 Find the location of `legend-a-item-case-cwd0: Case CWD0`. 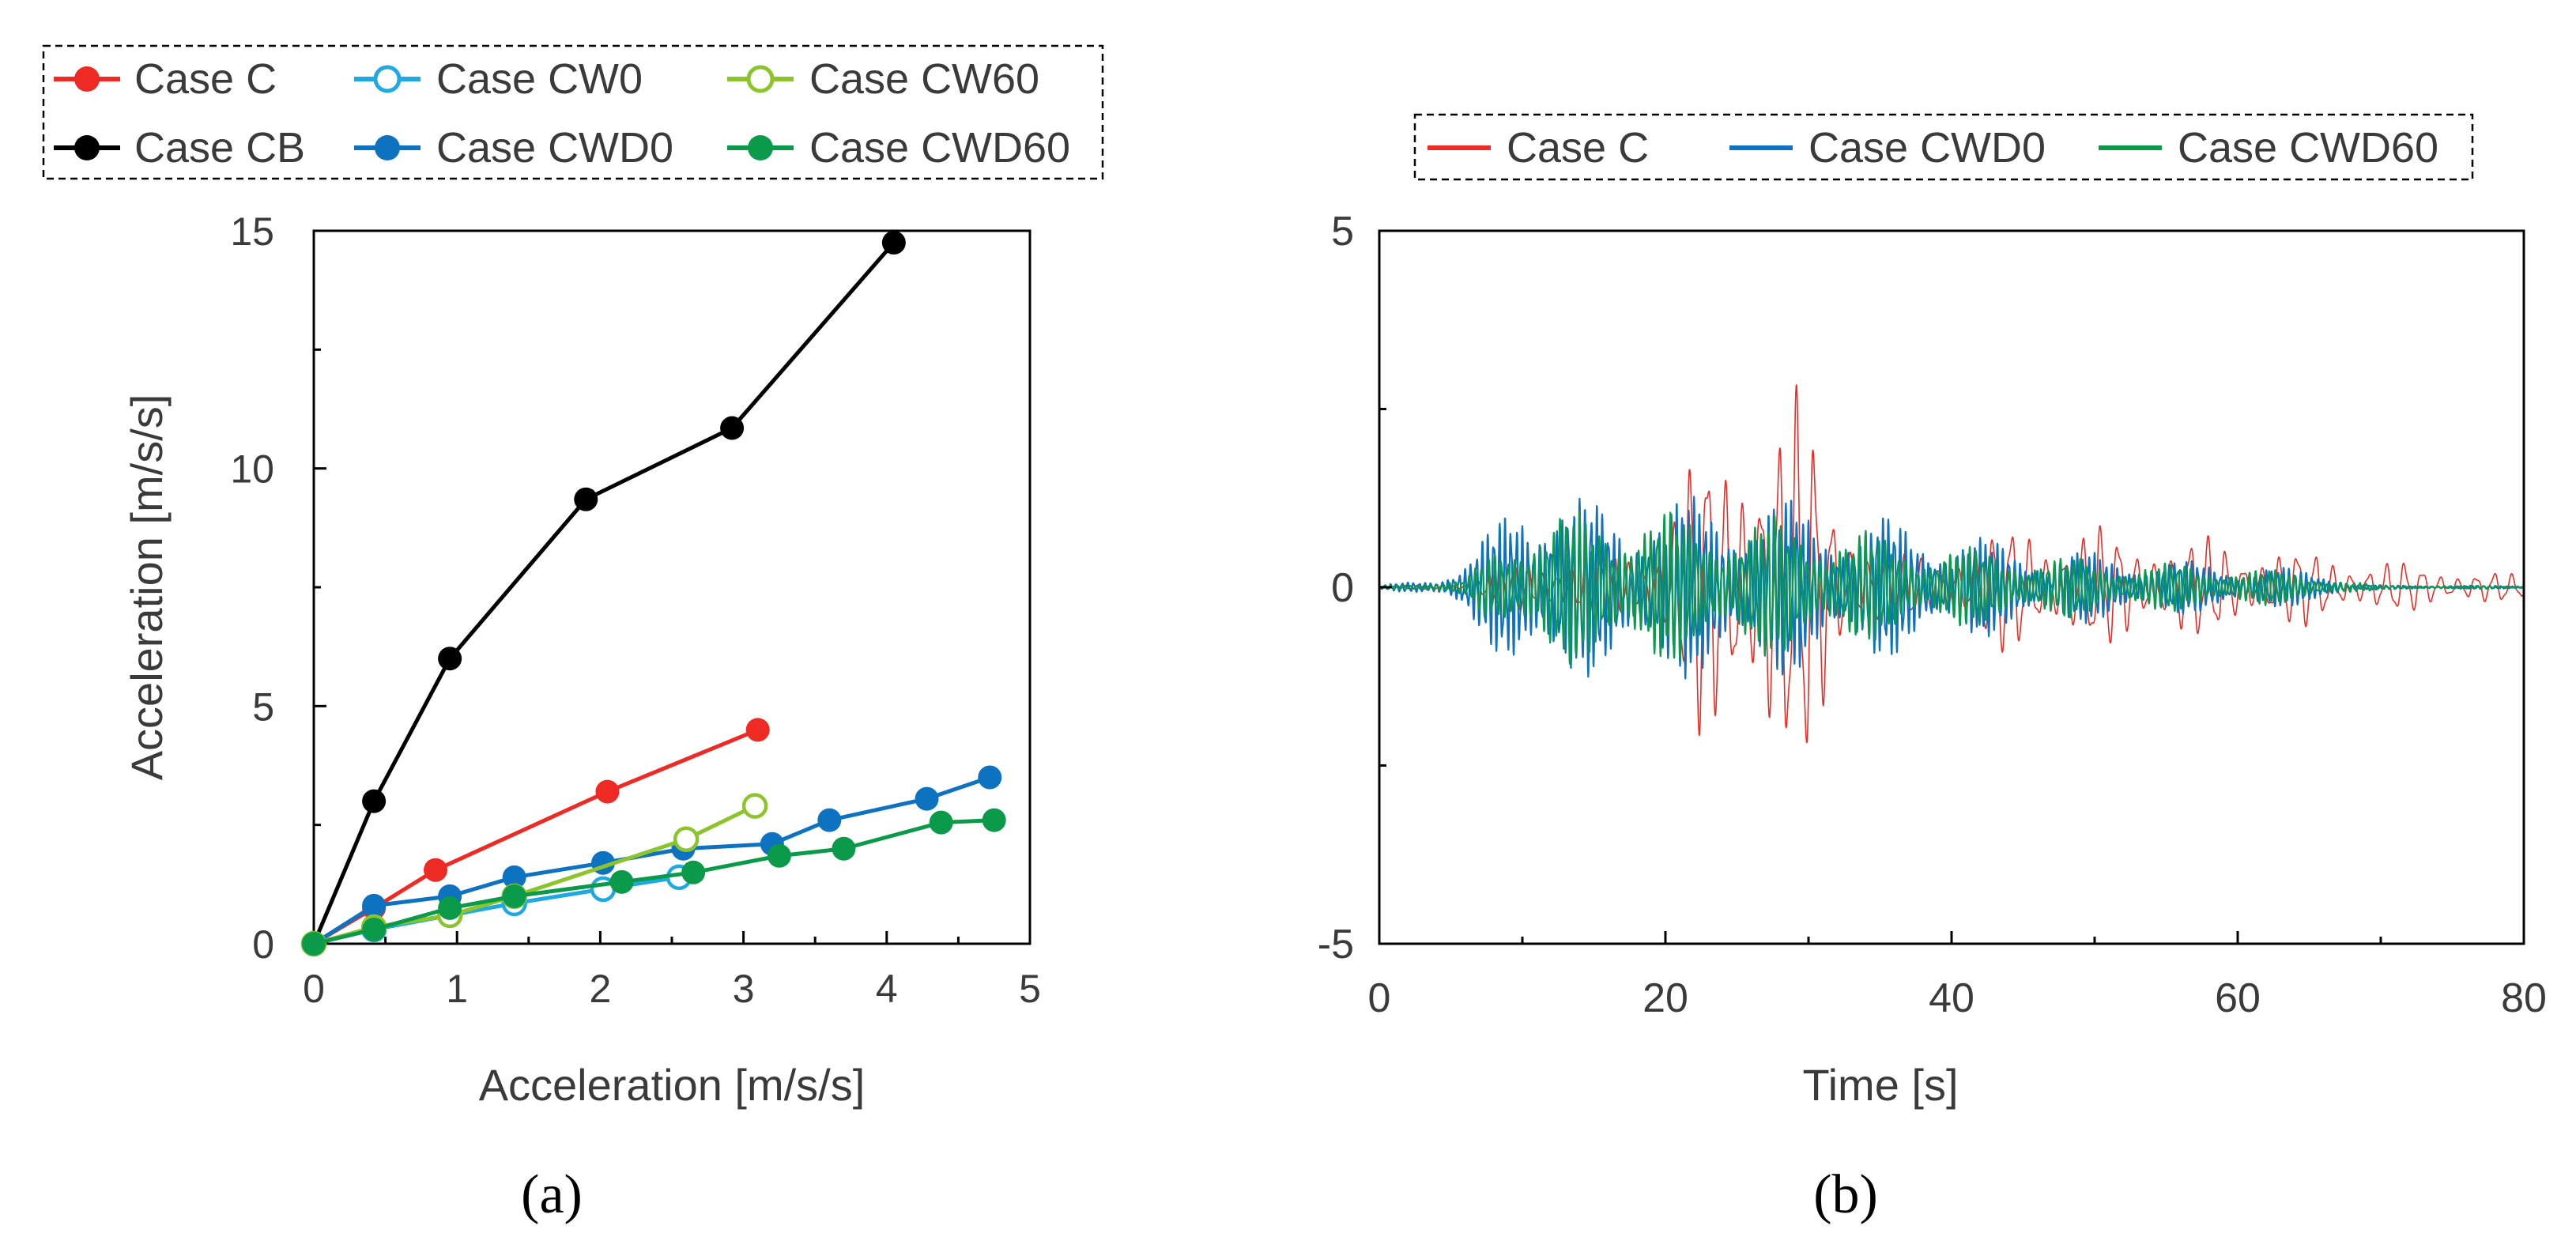

legend-a-item-case-cwd0: Case CWD0 is located at coordinates (513, 148).